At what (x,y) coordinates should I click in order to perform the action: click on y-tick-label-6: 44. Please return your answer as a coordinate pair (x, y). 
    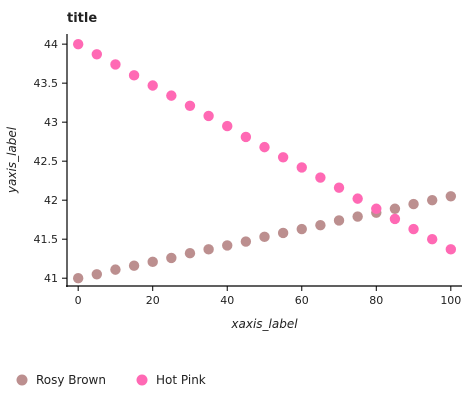
    Looking at the image, I should click on (51, 44).